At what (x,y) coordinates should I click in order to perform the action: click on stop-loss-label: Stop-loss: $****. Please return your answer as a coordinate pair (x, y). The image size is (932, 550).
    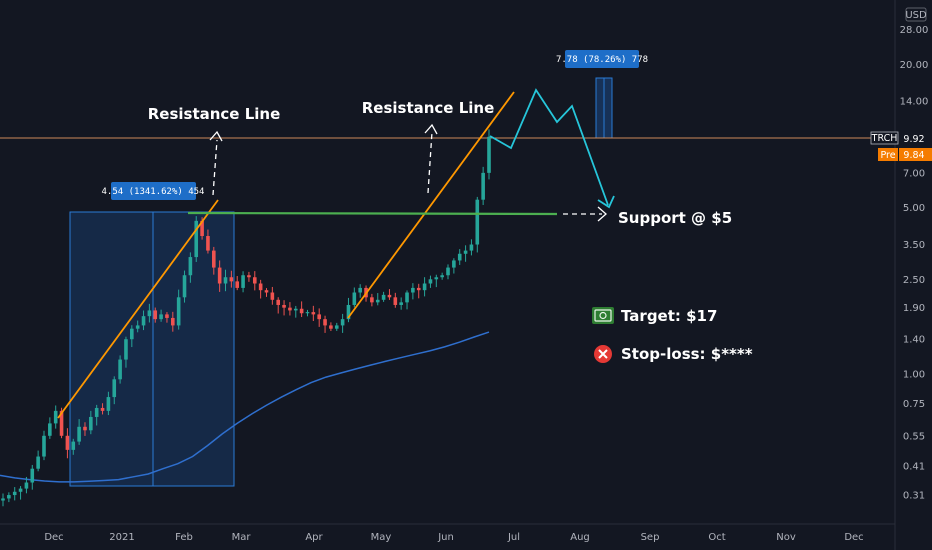
    Looking at the image, I should click on (687, 354).